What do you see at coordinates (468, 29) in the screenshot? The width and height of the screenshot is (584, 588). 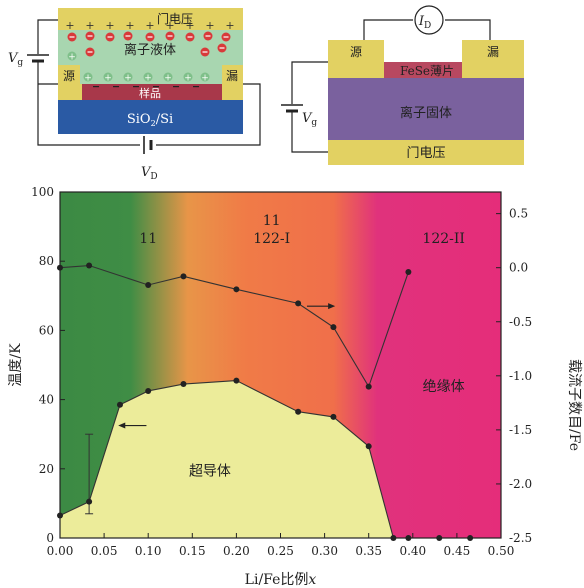 I see `meter-wire-right` at bounding box center [468, 29].